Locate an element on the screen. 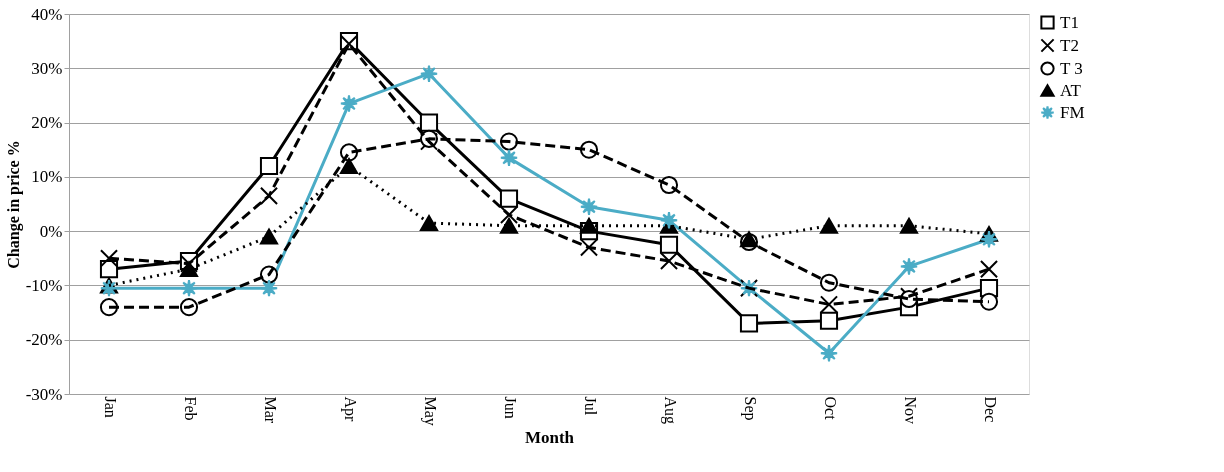 The image size is (1224, 472). legend-label: T1 is located at coordinates (1069, 22).